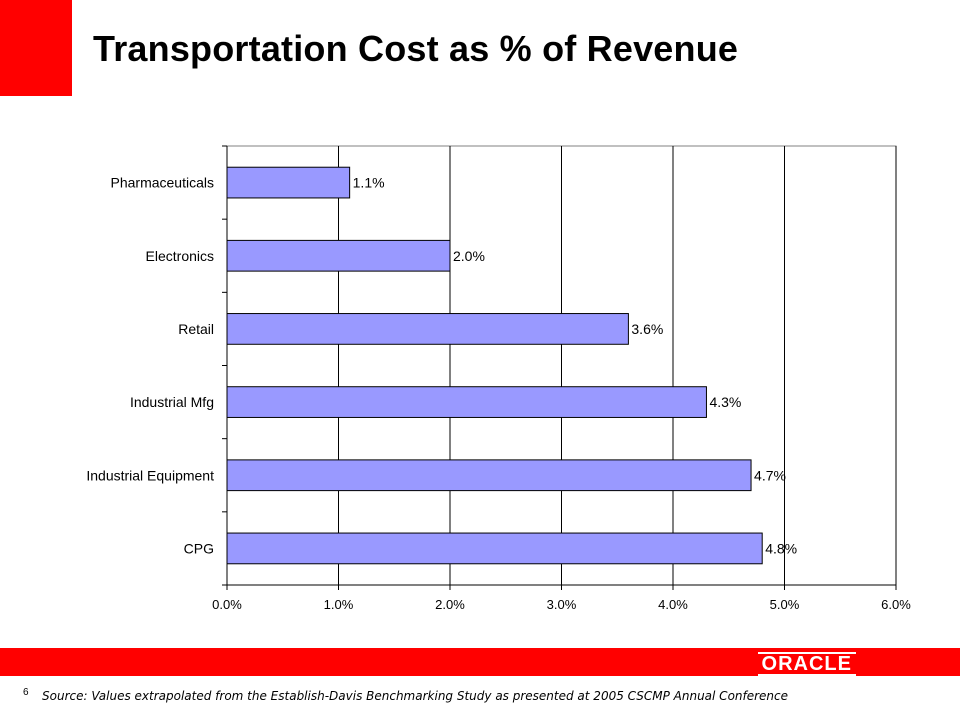 This screenshot has width=960, height=720. What do you see at coordinates (450, 604) in the screenshot?
I see `x-tick-label: 2.0%` at bounding box center [450, 604].